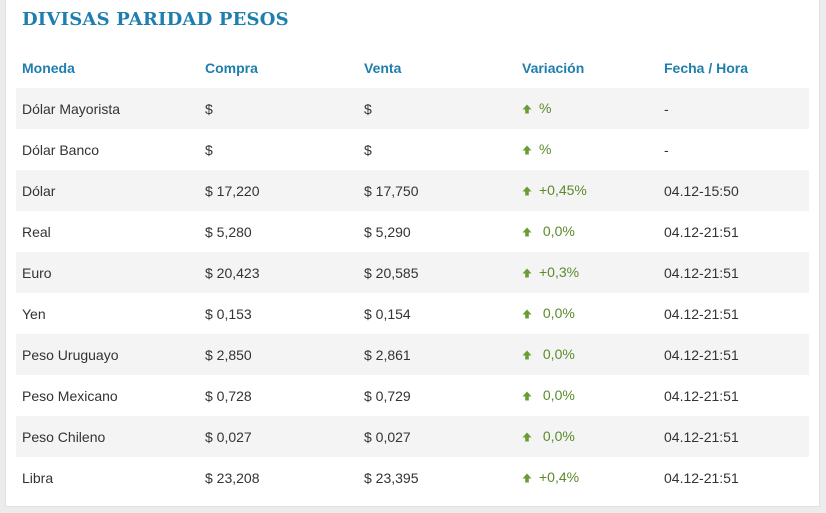  I want to click on cell-moneda: Yen, so click(107, 313).